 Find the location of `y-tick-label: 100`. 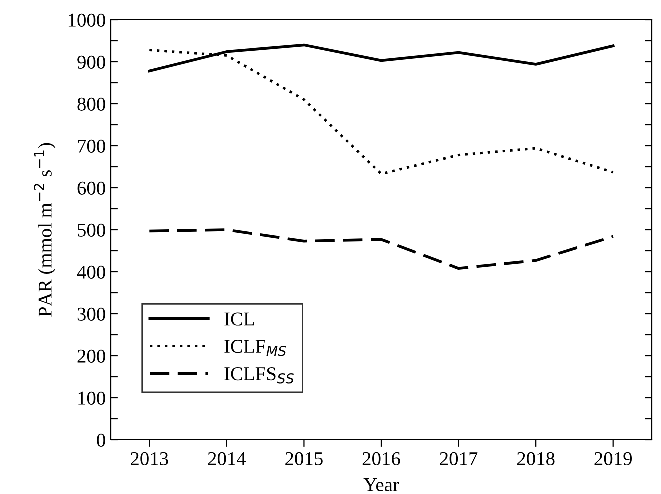

y-tick-label: 100 is located at coordinates (92, 398).